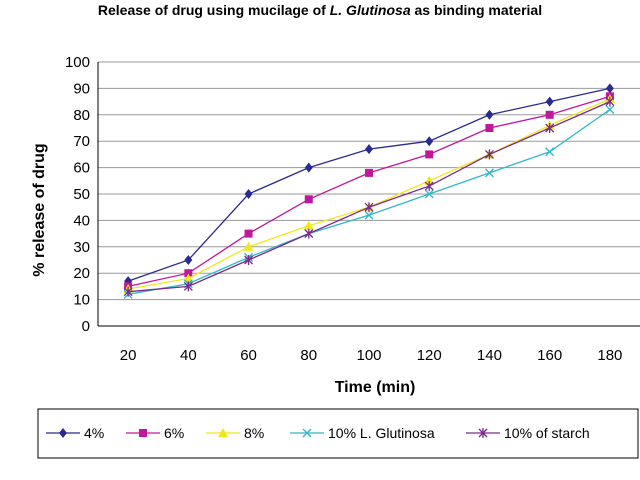  Describe the element at coordinates (235, 433) in the screenshot. I see `legend-entry: 8%` at that location.